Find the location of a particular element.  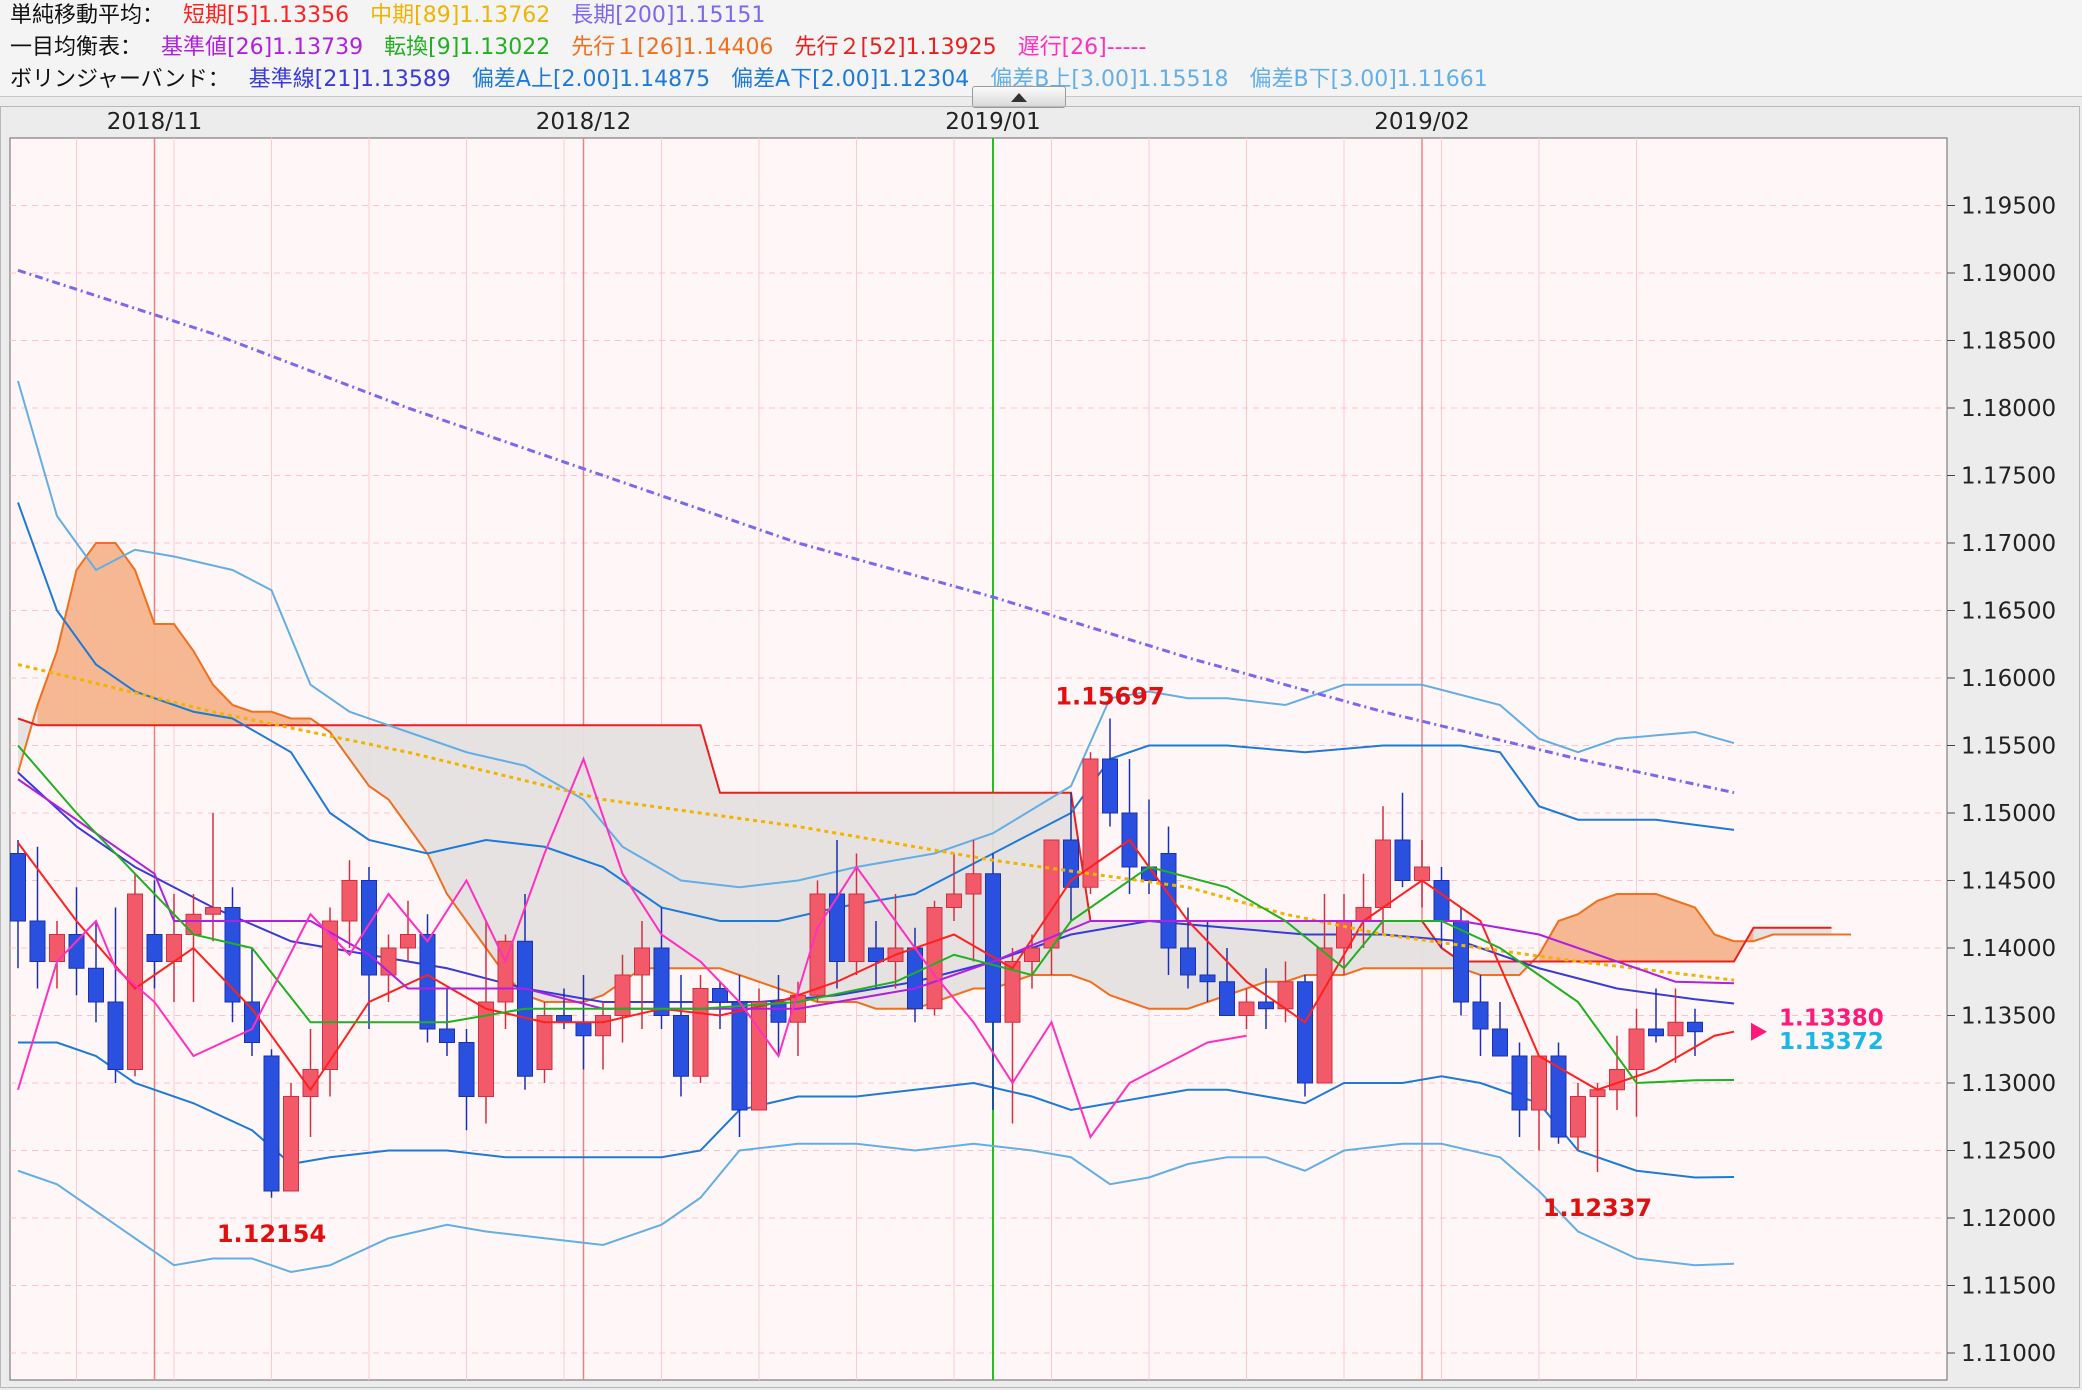

y-tick-label: 1.12500 is located at coordinates (2008, 1152).